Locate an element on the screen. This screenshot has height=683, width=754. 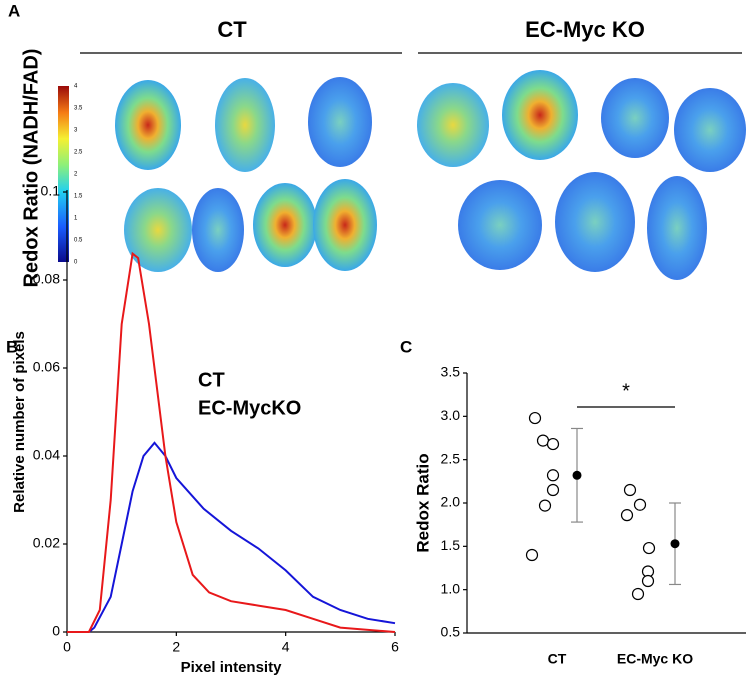
legend-label: EC-MycKO is located at coordinates (249, 408).